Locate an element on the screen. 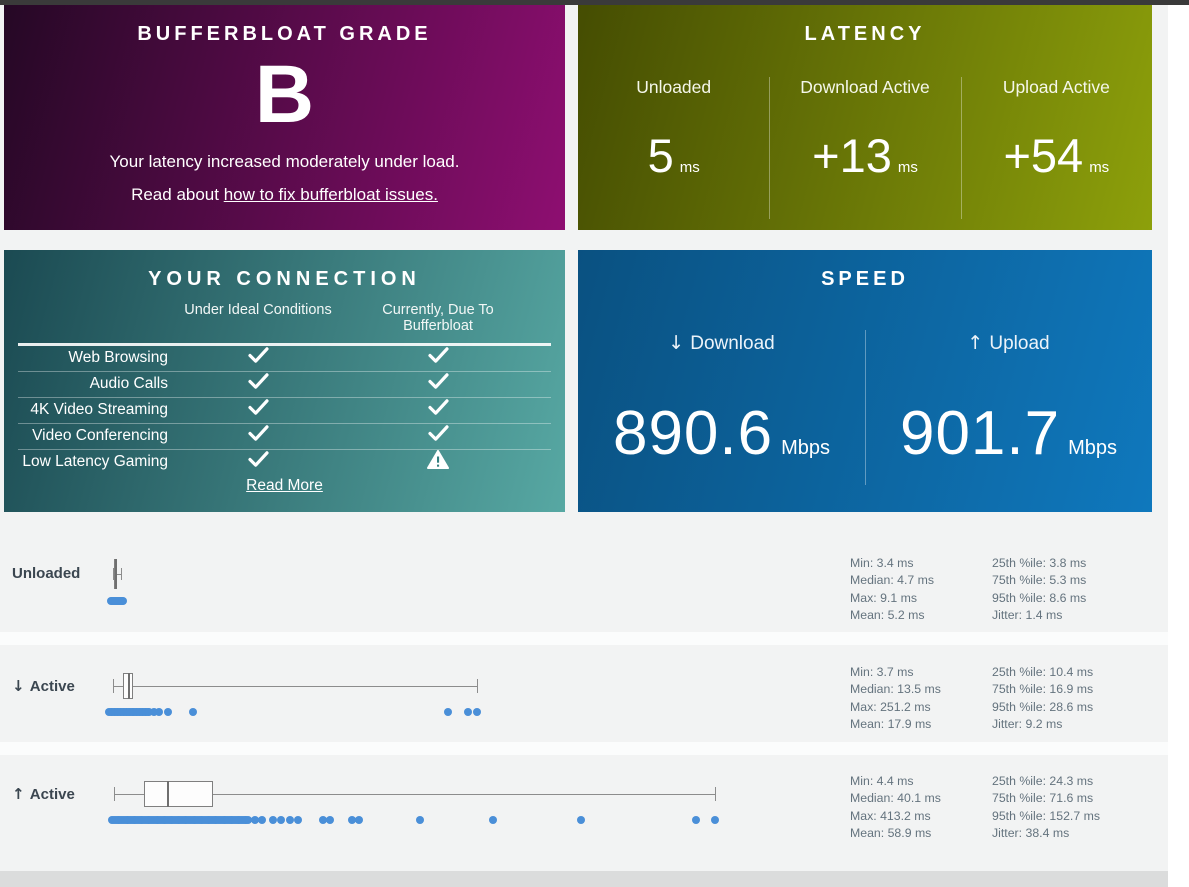 The width and height of the screenshot is (1189, 887). connection-row: Web Browsing is located at coordinates (284, 359).